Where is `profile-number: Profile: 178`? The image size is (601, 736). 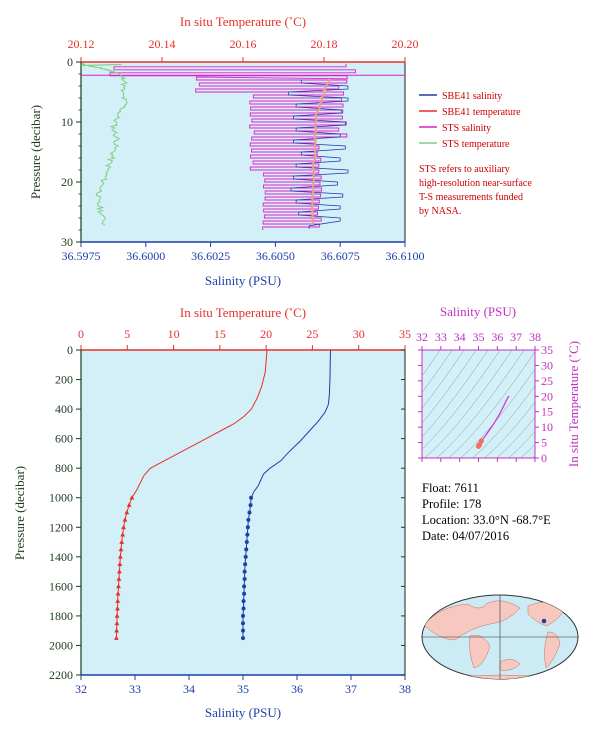 profile-number: Profile: 178 is located at coordinates (451, 504).